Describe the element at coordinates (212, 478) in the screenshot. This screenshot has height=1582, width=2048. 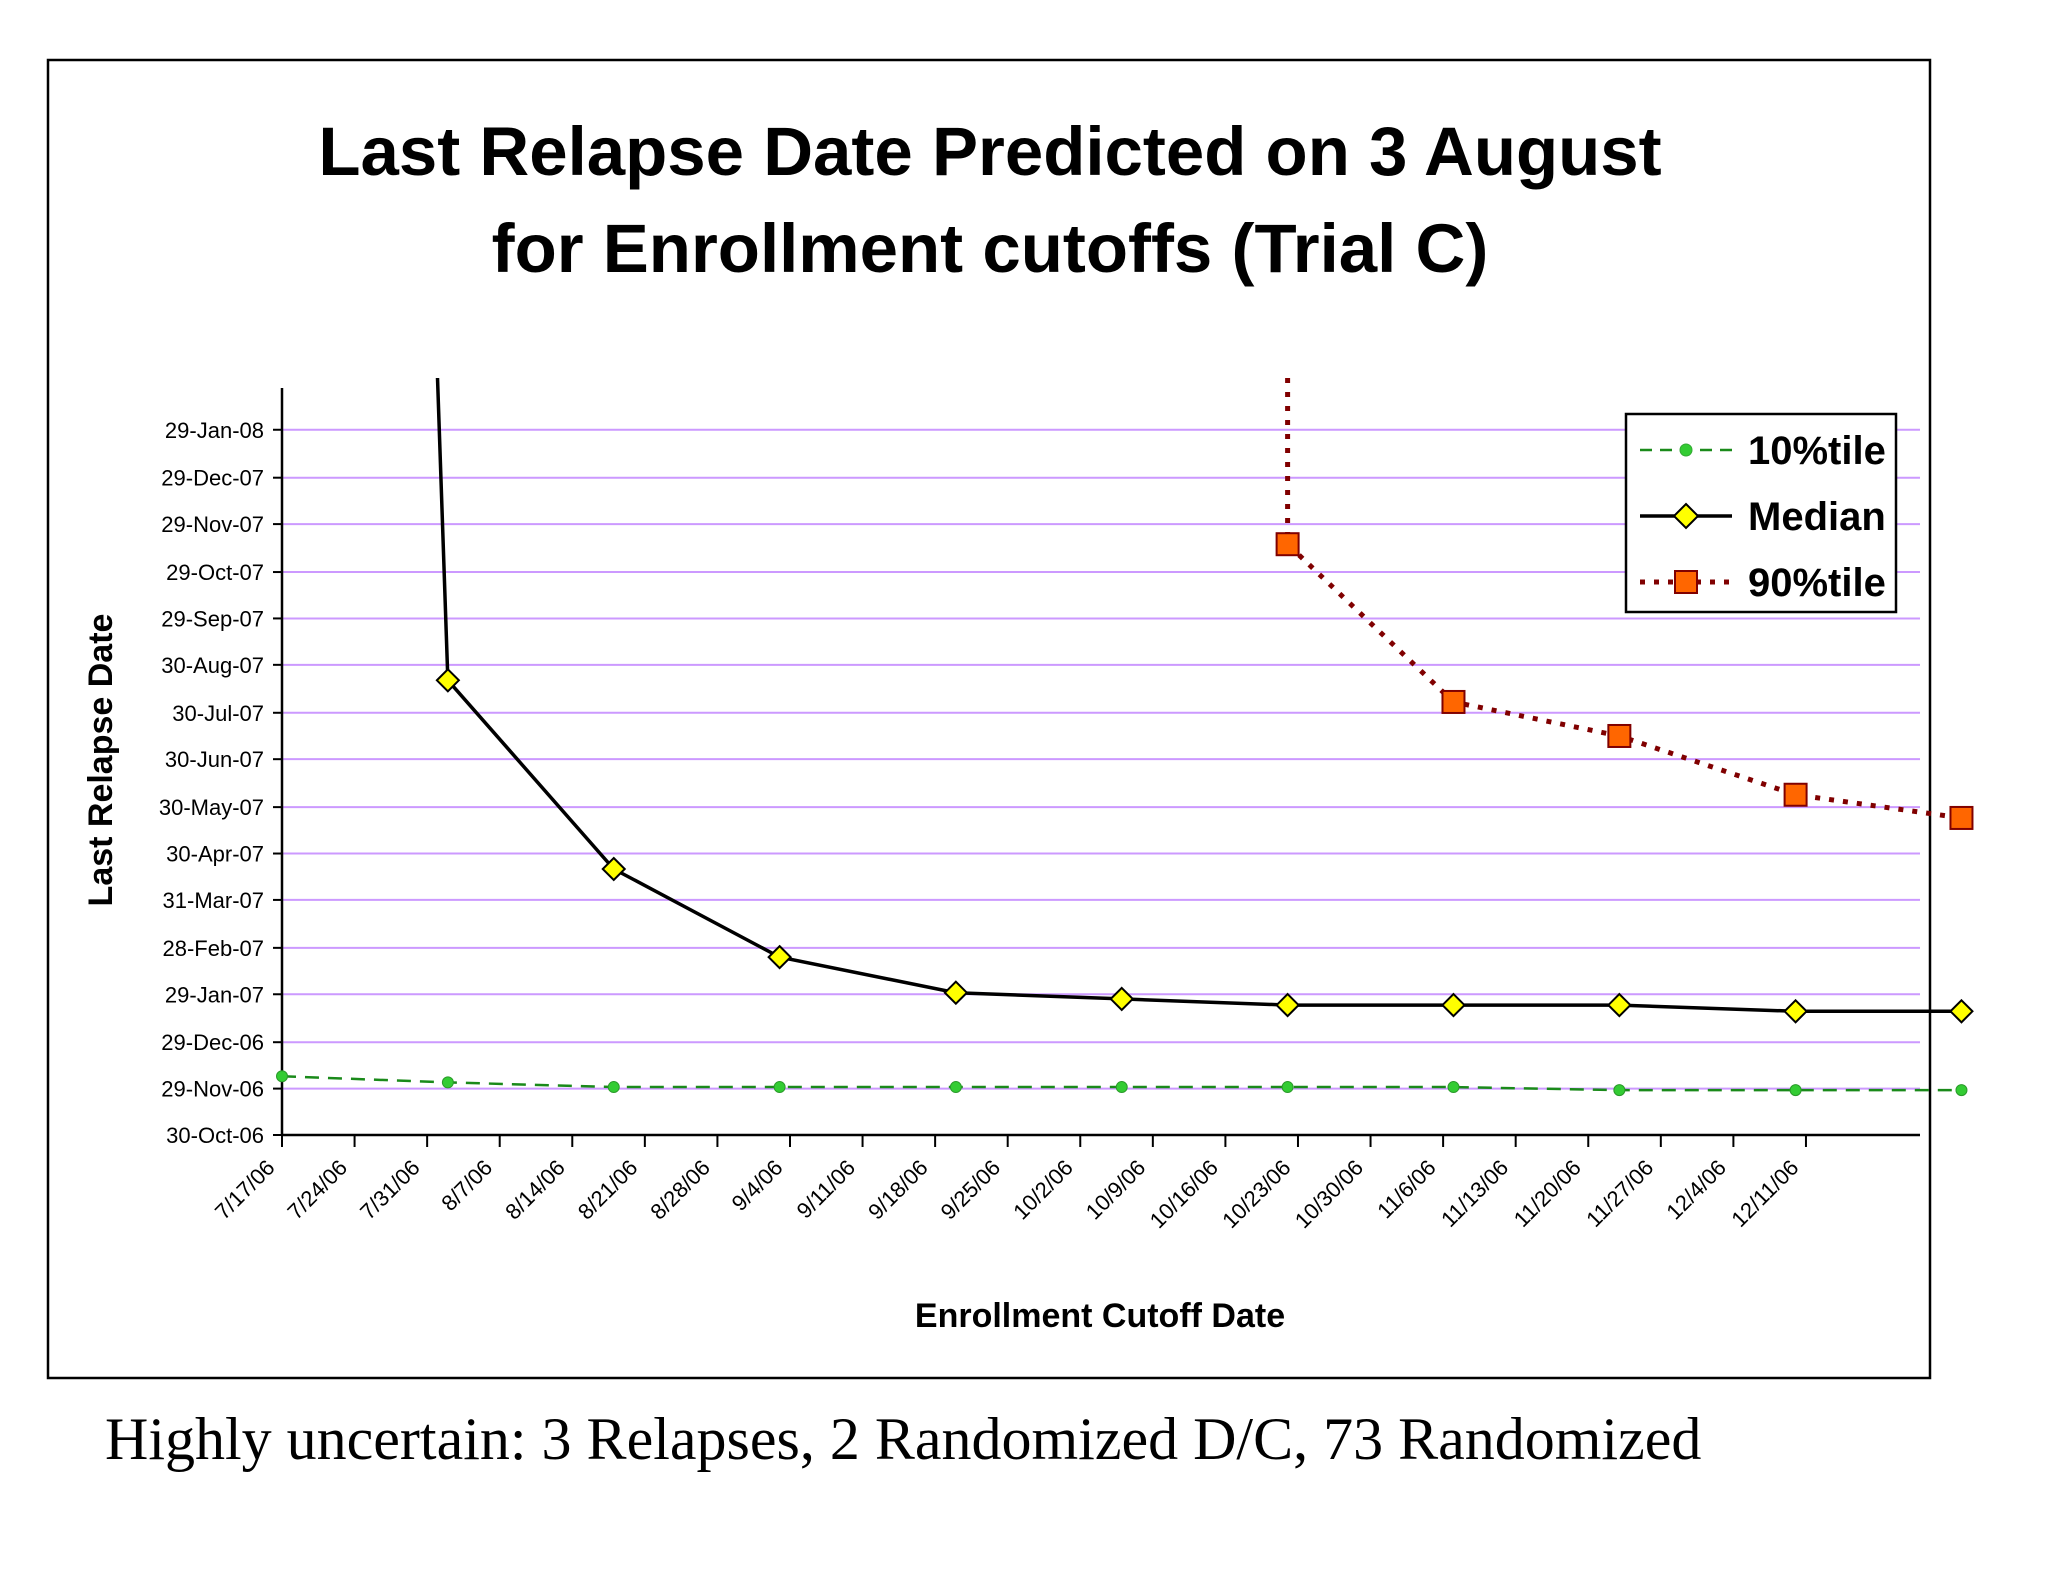
I see `y-tick-label: 29-Dec-07` at that location.